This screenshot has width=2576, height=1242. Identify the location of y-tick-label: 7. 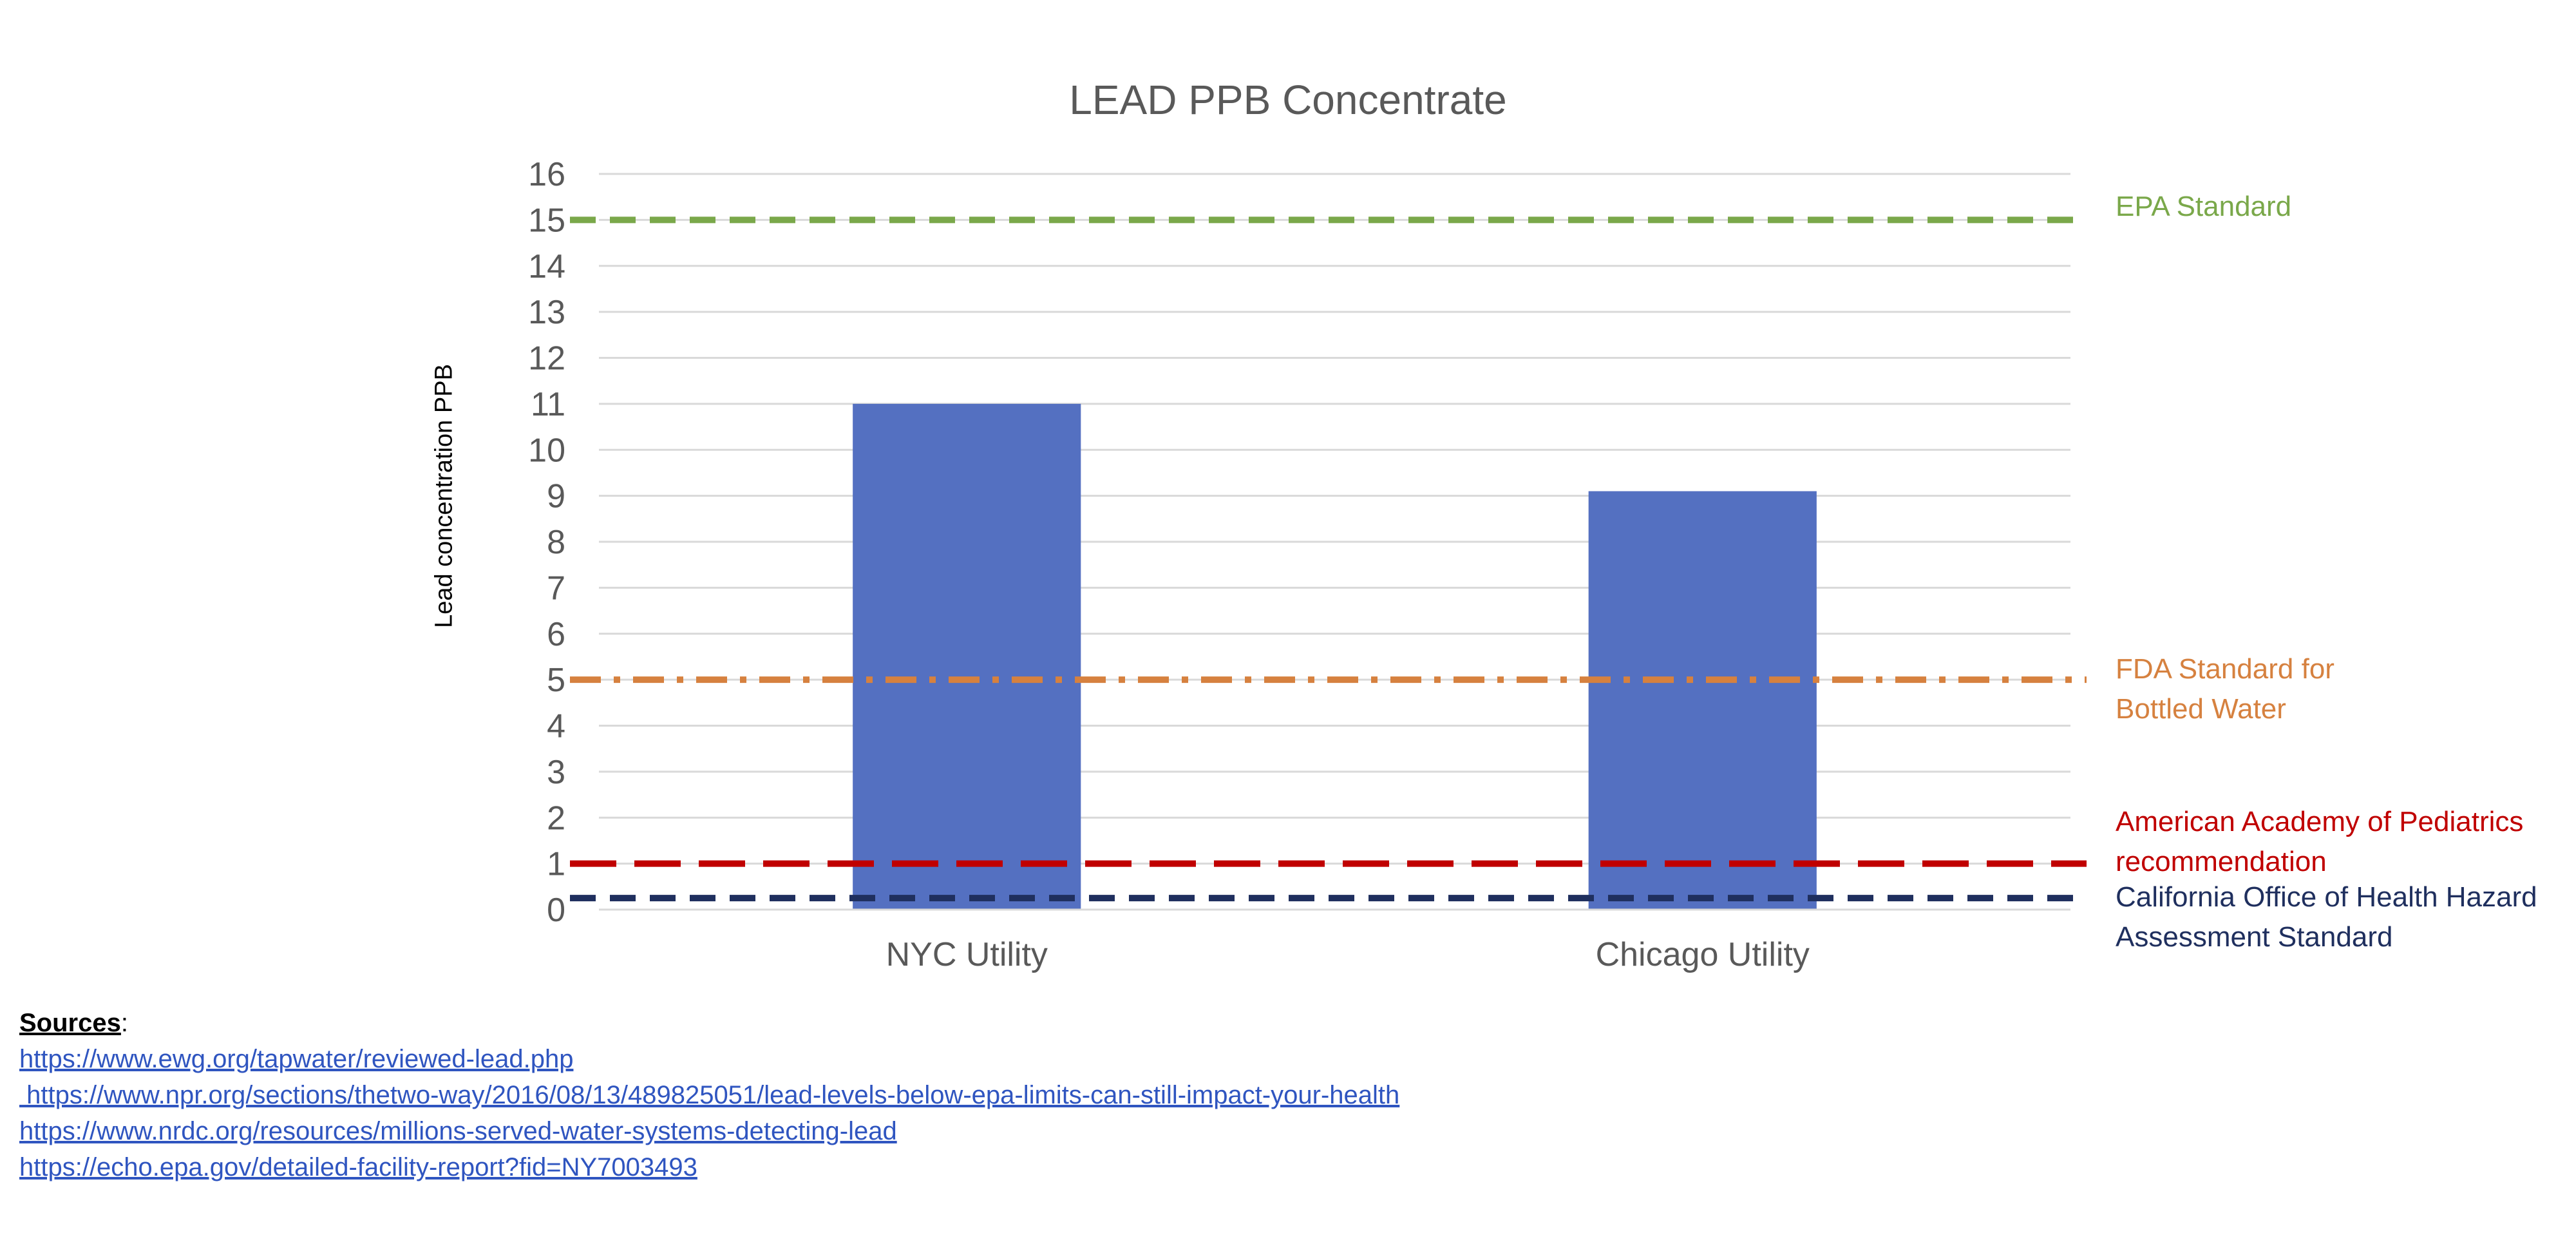
(556, 588).